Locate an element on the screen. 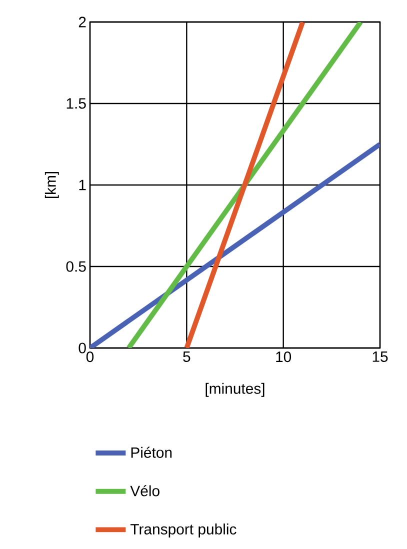  x-tick-label: 5 is located at coordinates (186, 357).